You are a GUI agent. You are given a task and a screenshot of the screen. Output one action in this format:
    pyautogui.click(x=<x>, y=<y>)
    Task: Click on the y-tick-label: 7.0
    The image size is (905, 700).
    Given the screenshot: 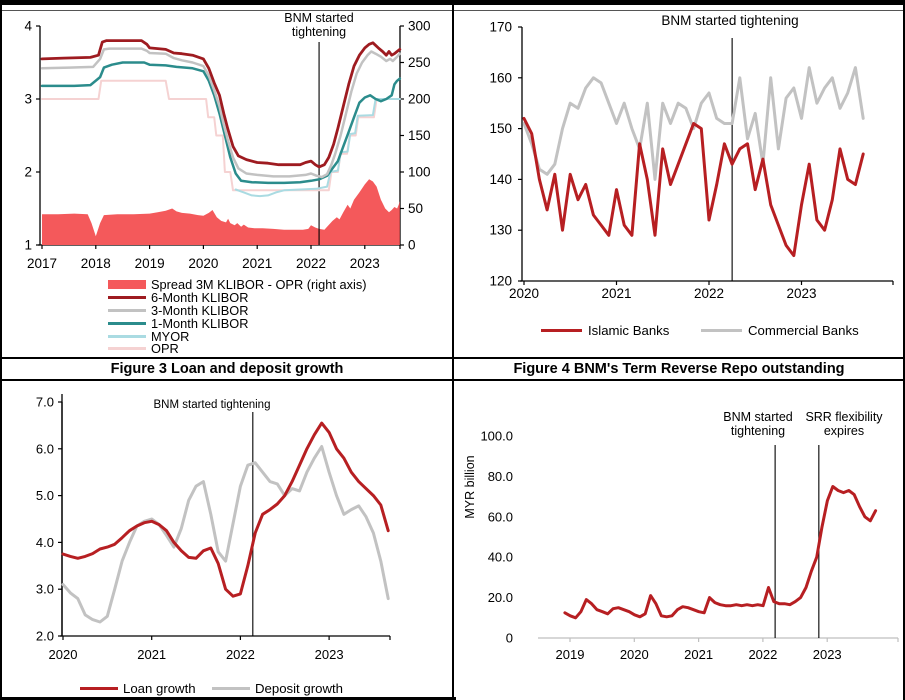 What is the action you would take?
    pyautogui.click(x=45, y=402)
    